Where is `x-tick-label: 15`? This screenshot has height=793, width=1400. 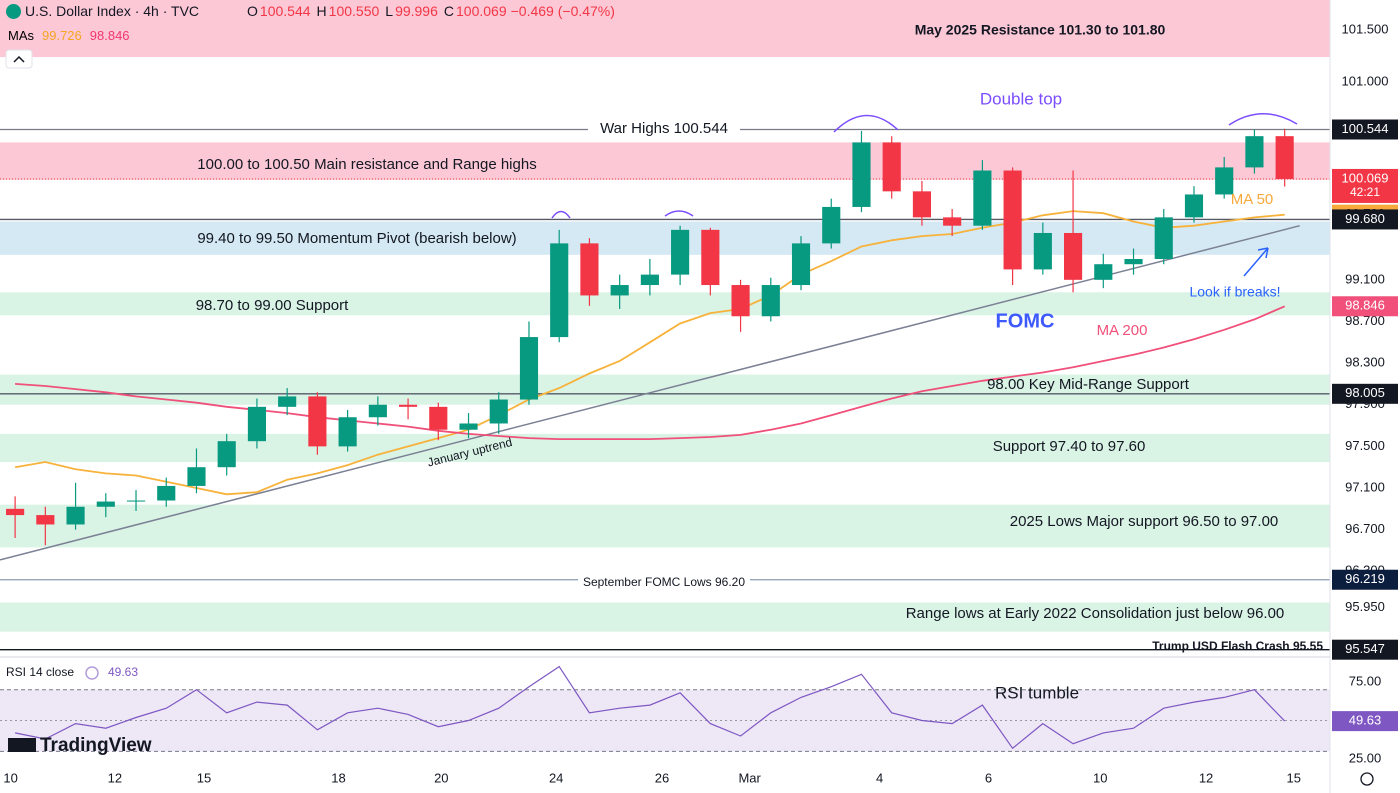 x-tick-label: 15 is located at coordinates (1293, 777).